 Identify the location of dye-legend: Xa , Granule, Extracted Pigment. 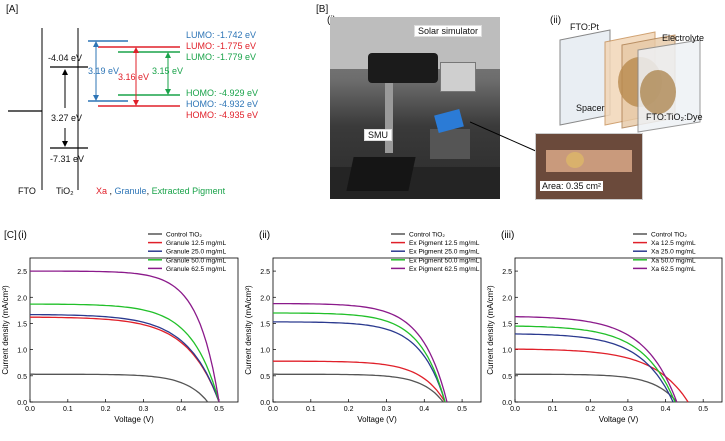
(160, 191).